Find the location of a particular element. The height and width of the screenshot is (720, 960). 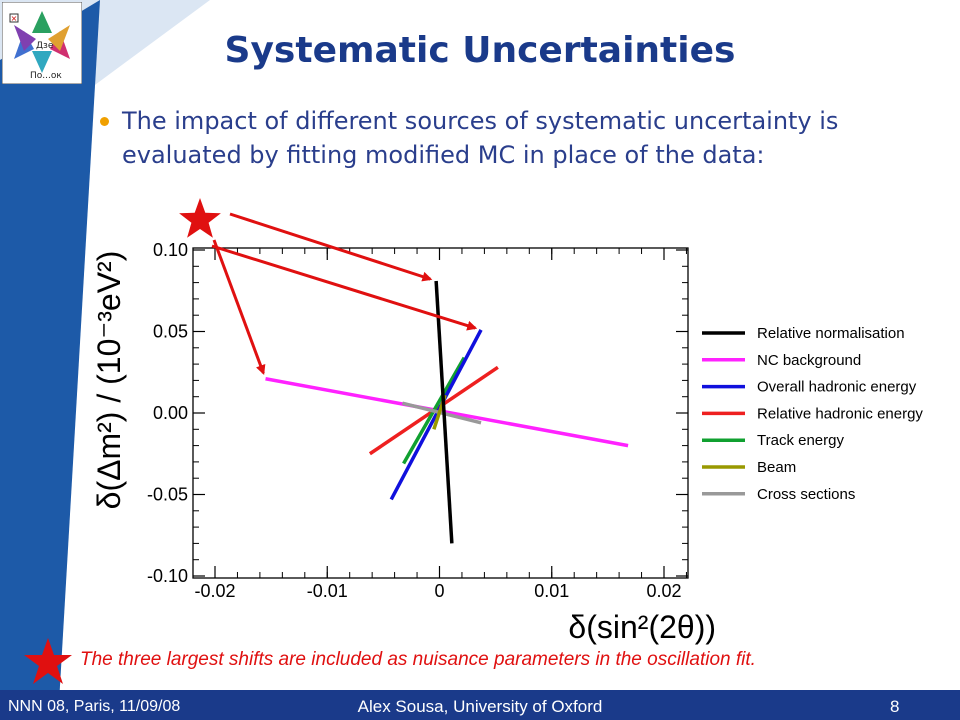

side-blue-band is located at coordinates (50, 360).